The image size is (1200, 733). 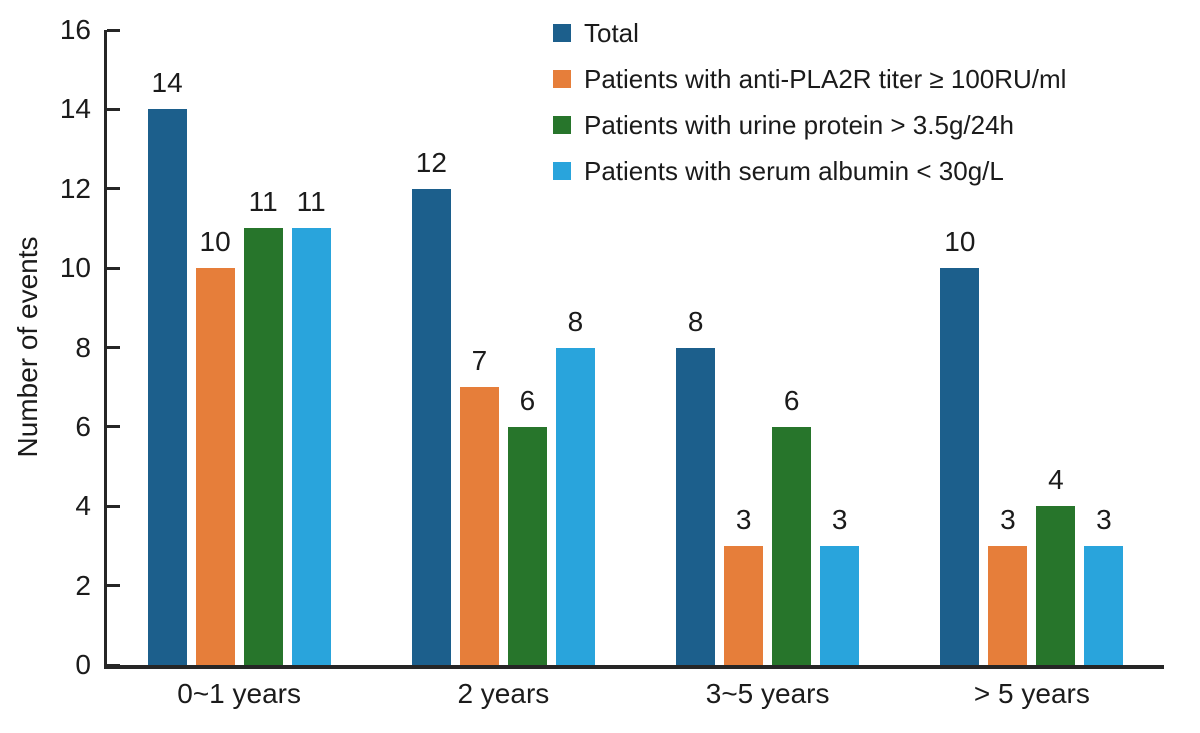 I want to click on y-tick-label-0: 0, so click(x=83, y=664).